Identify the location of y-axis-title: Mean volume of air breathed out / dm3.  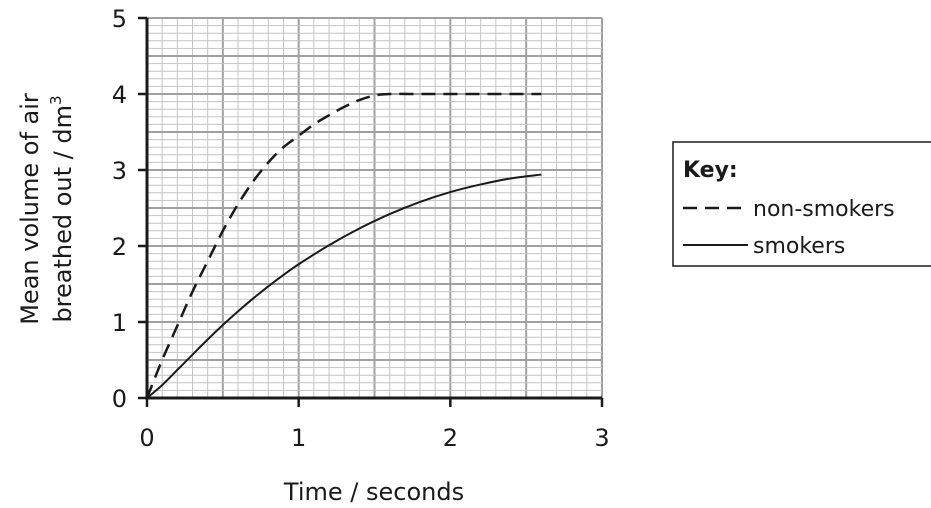
(46, 209).